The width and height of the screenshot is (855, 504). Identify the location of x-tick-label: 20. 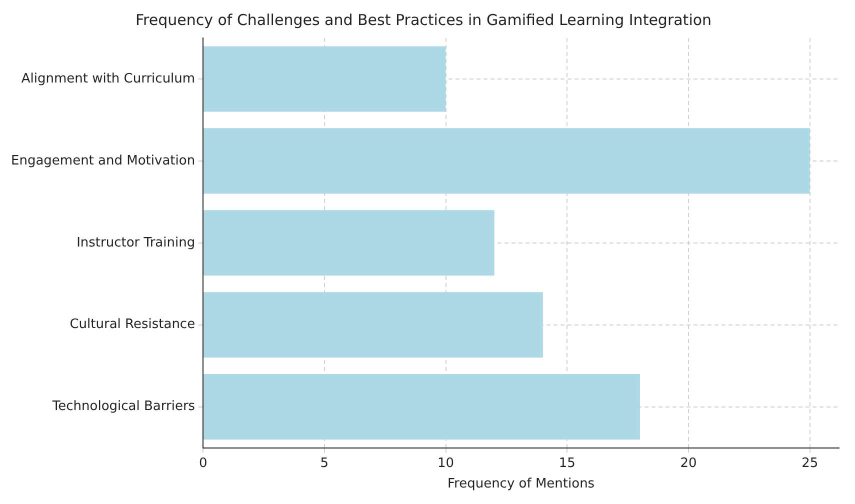
(688, 463).